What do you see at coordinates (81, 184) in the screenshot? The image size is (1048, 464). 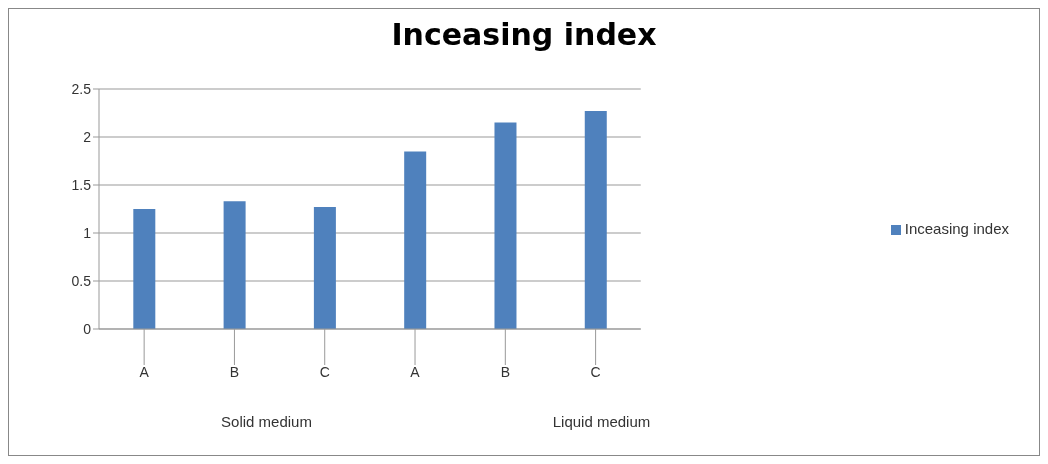 I see `y-tick-label: 1.5` at bounding box center [81, 184].